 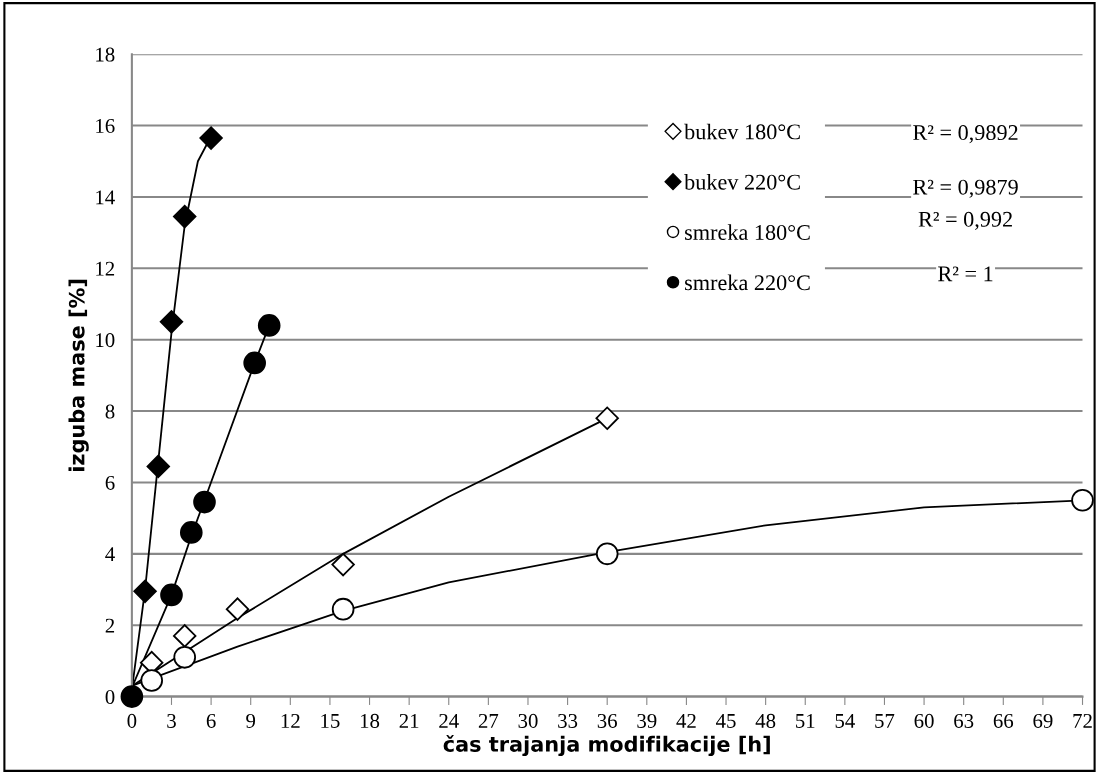 What do you see at coordinates (805, 720) in the screenshot?
I see `x-tick-label: 51` at bounding box center [805, 720].